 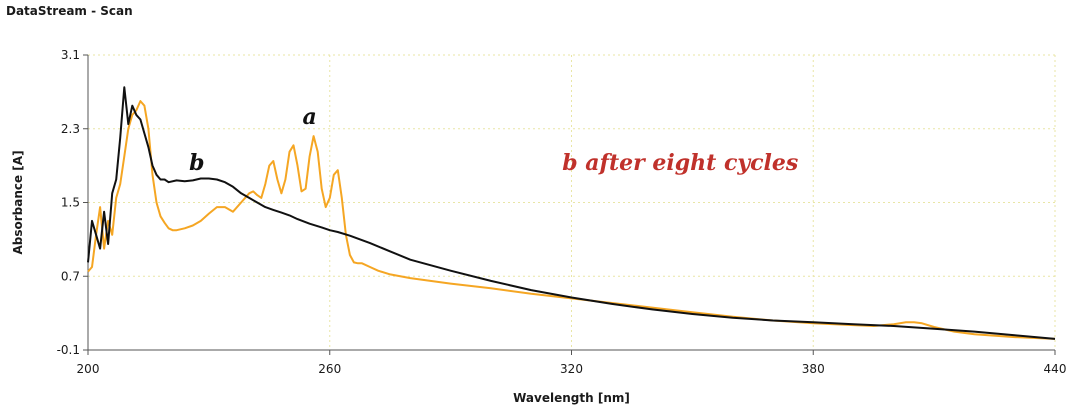 I want to click on x-axis-label: Wavelength [nm], so click(x=571, y=398).